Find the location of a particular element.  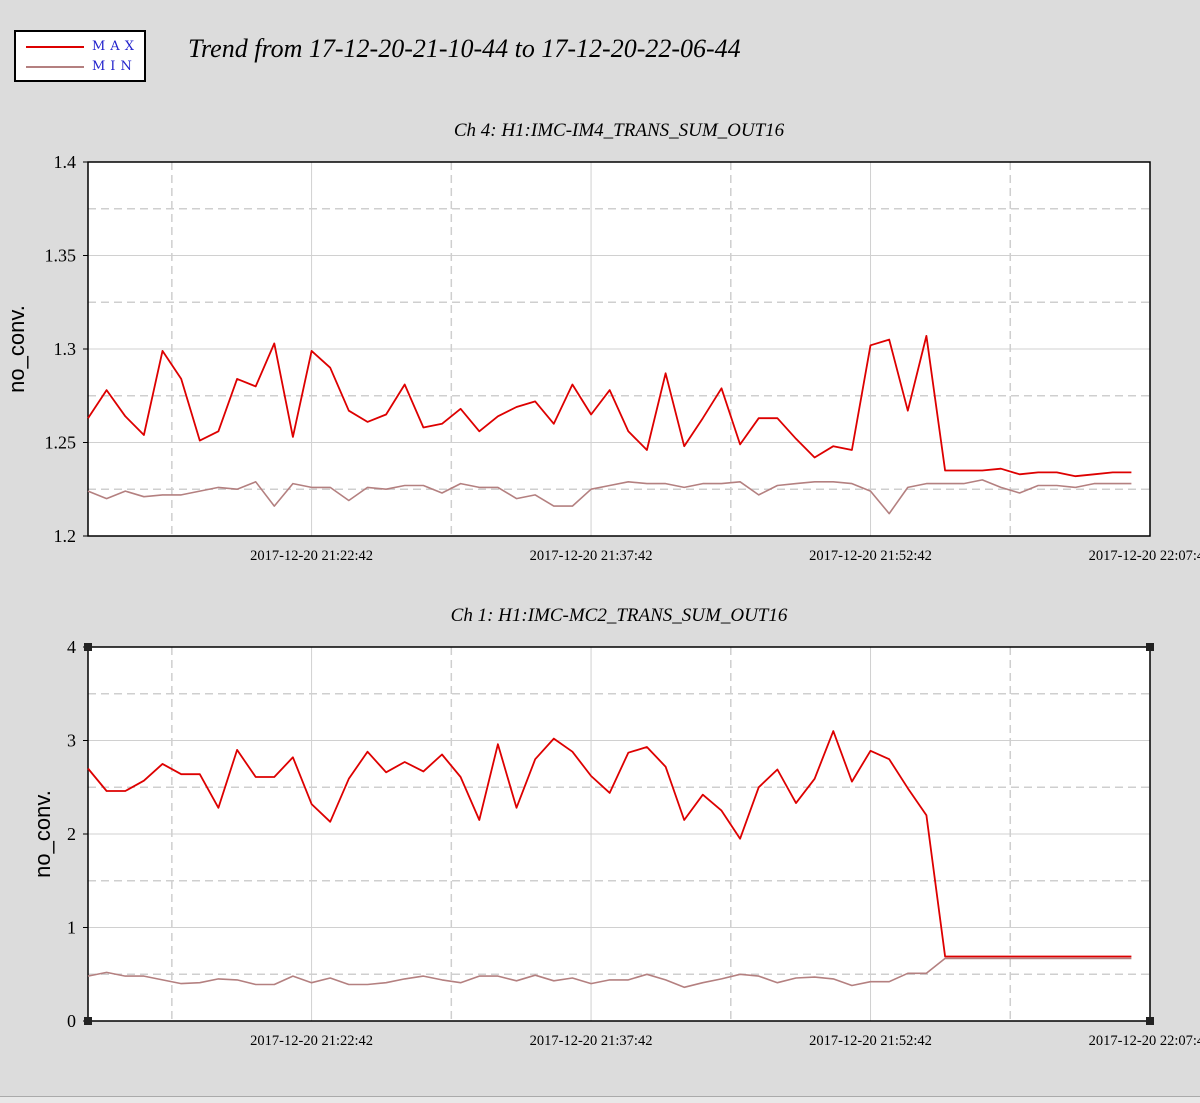

legend-item-max: MAX is located at coordinates (81, 47).